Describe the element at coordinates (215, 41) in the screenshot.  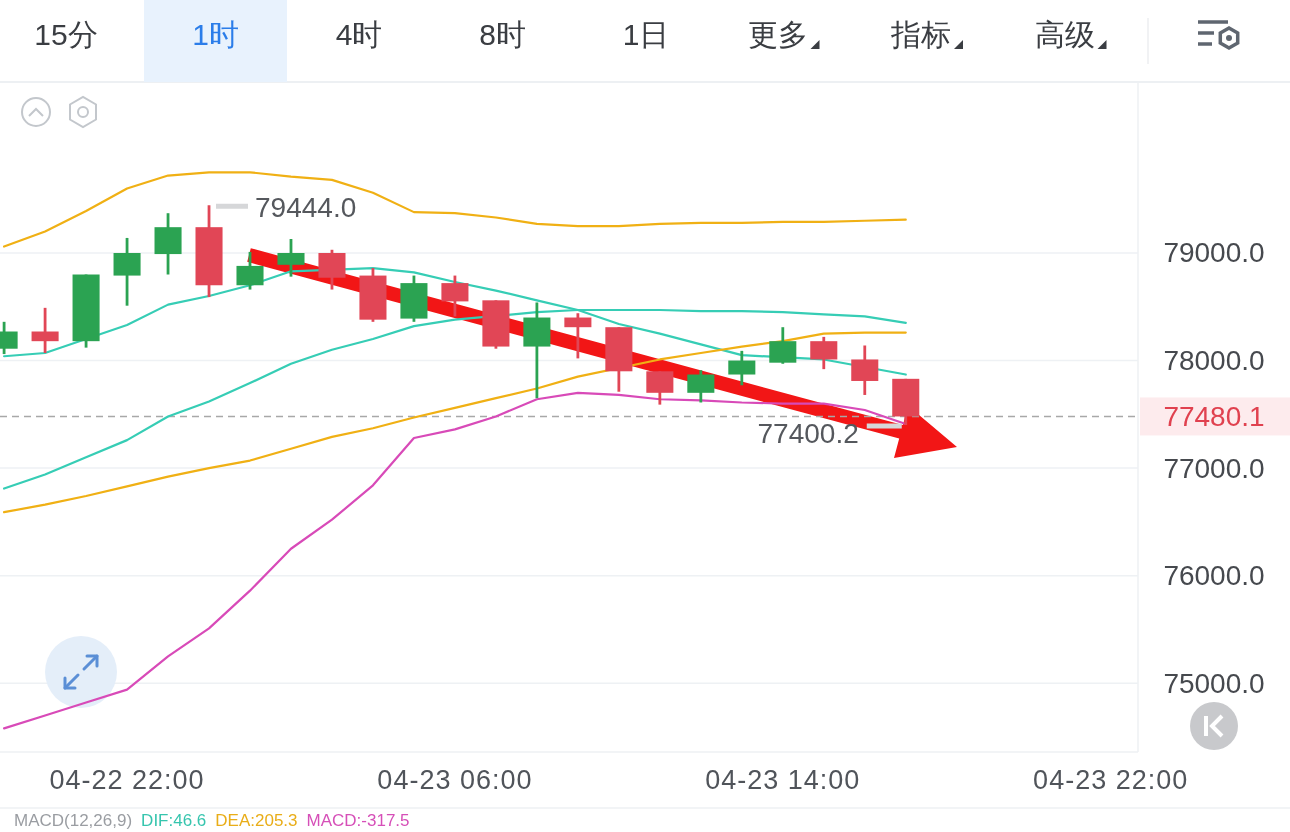
I see `tab-selected: 1时` at that location.